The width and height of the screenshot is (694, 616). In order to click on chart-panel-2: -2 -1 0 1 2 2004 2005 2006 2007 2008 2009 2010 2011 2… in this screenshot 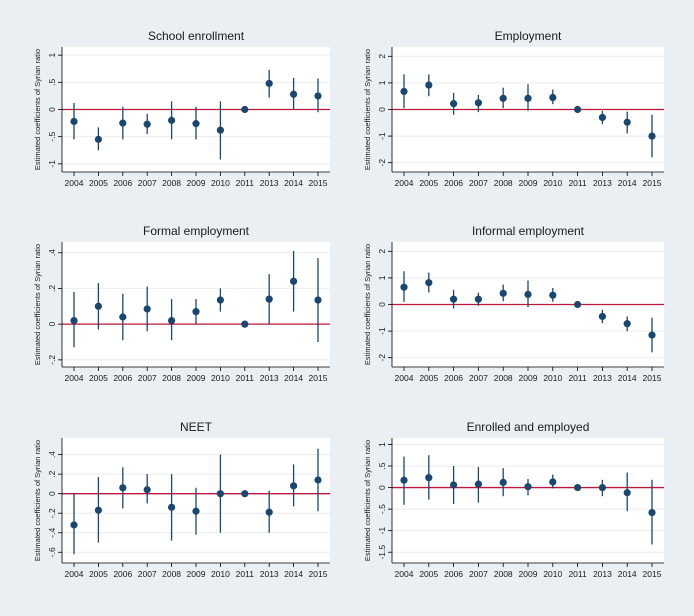, I will do `click(513, 108)`.